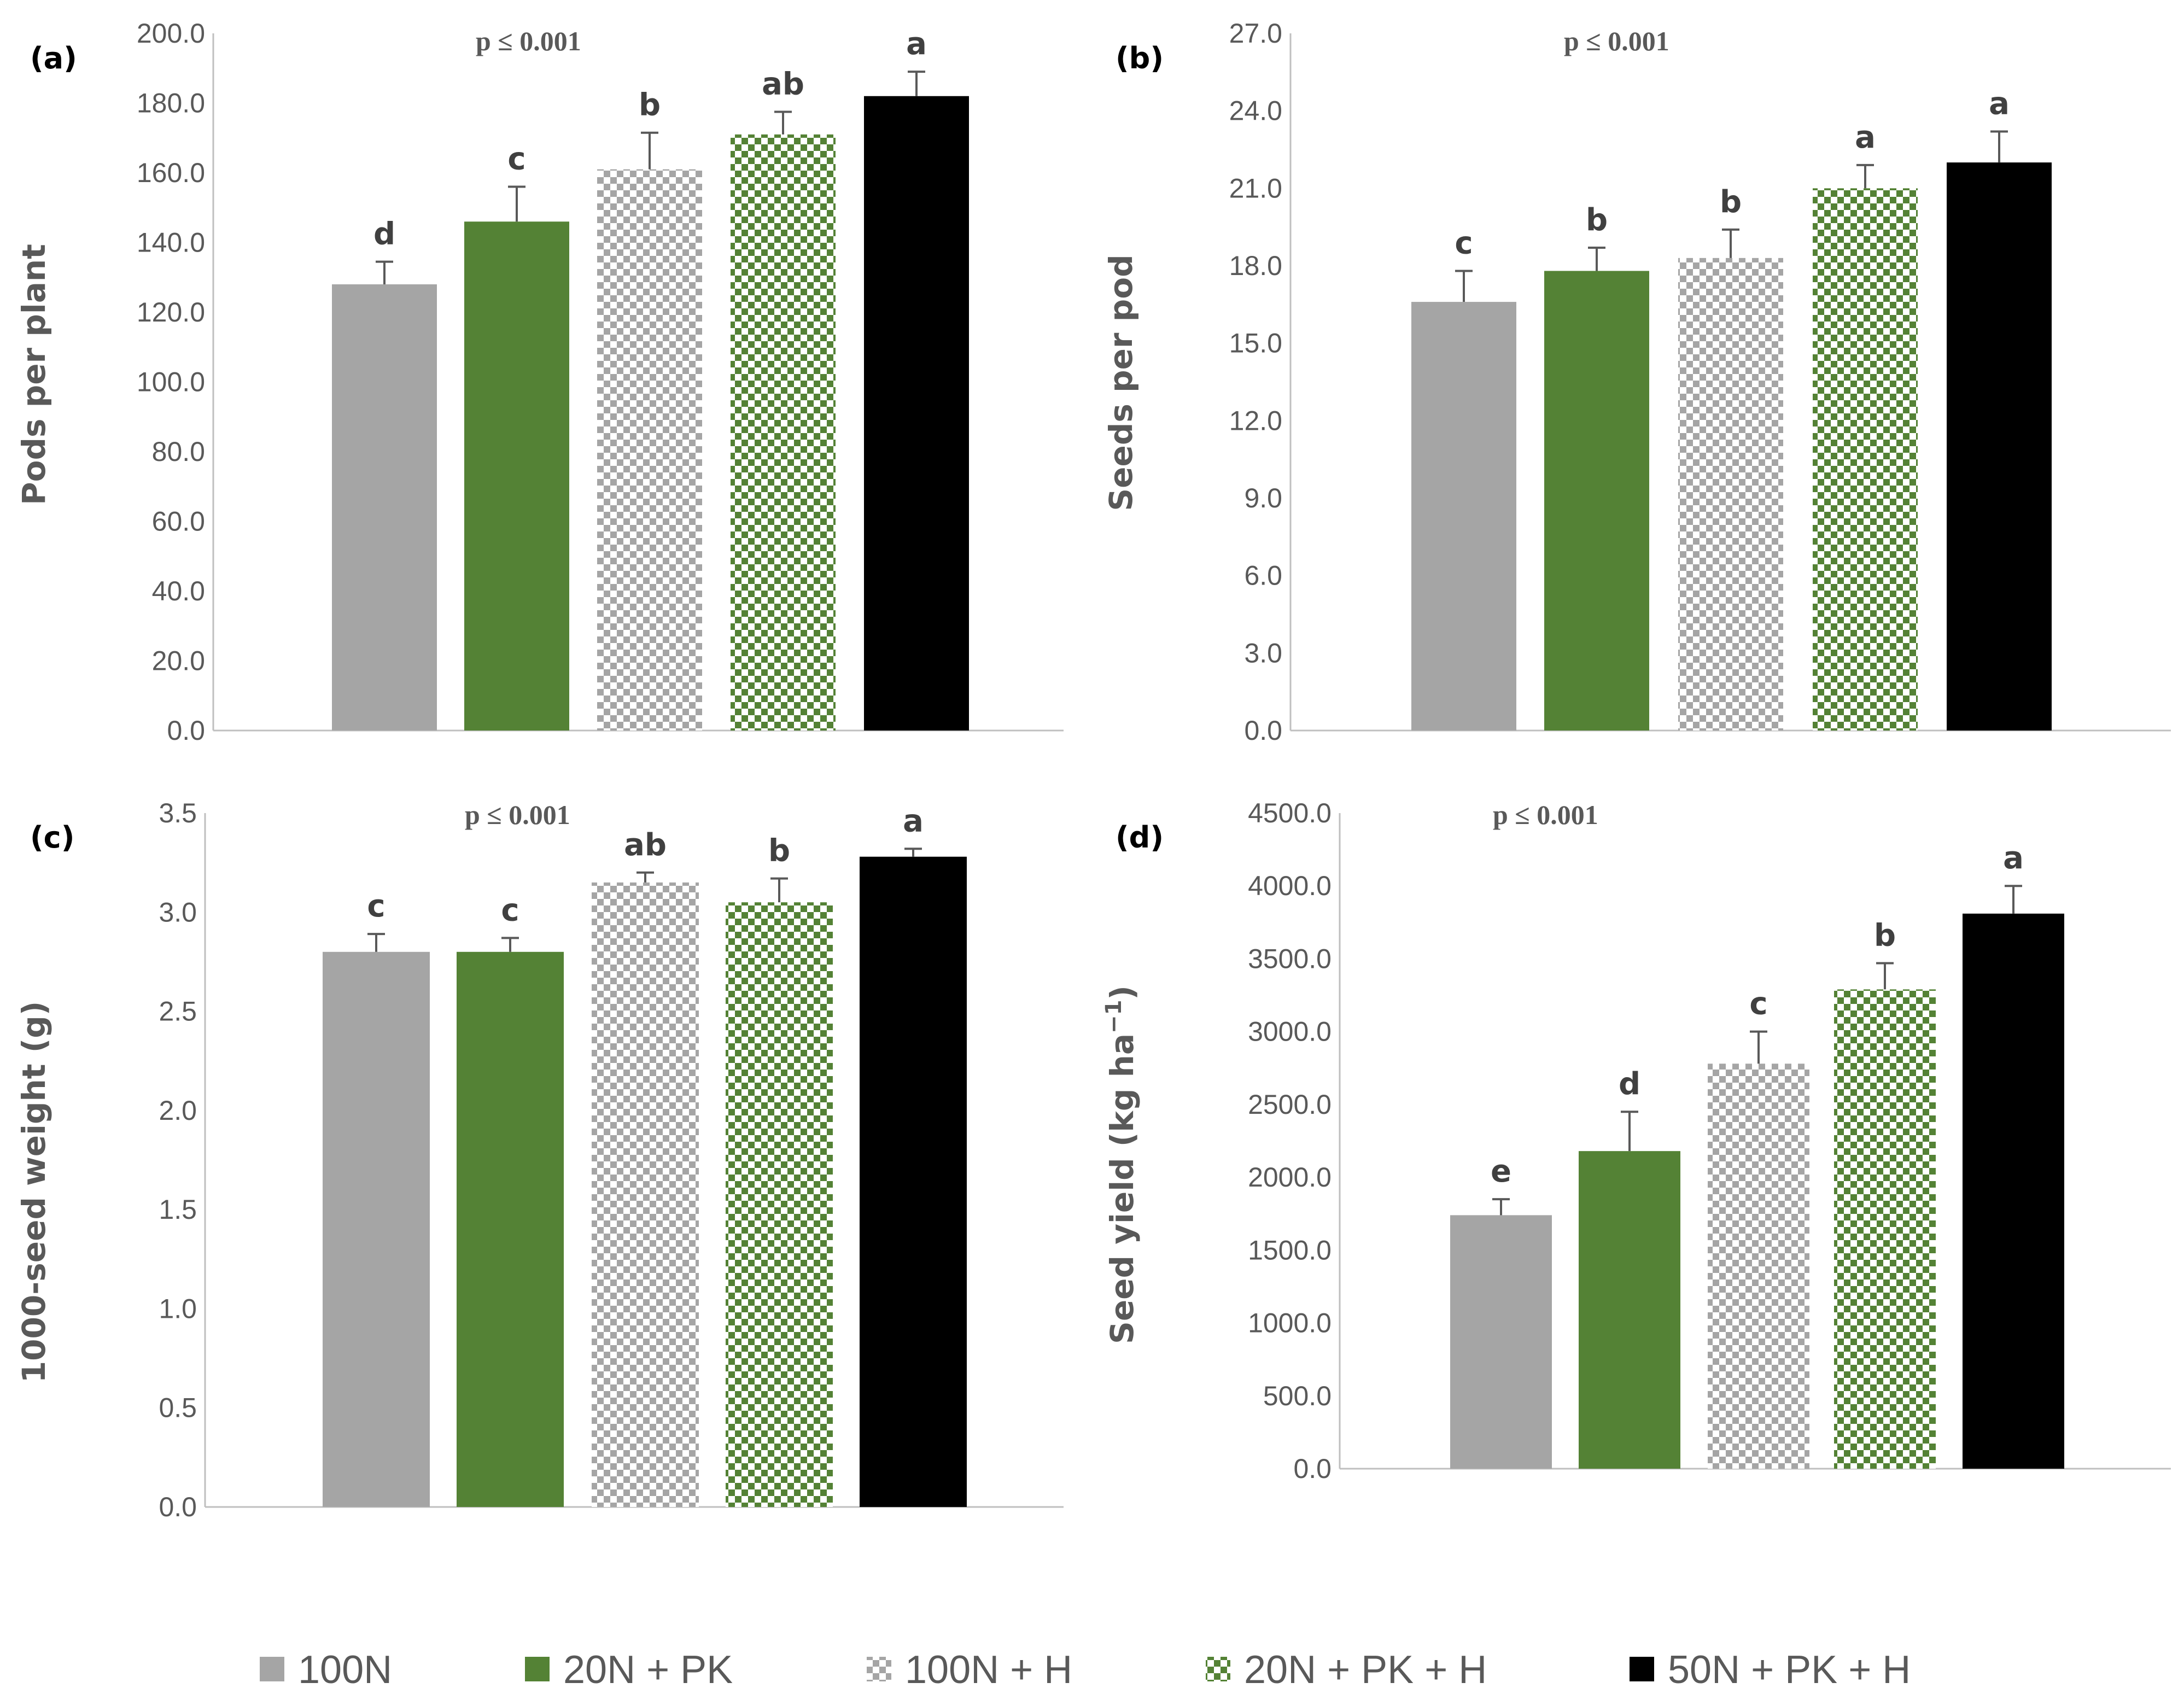 The height and width of the screenshot is (1706, 2184). What do you see at coordinates (1255, 111) in the screenshot?
I see `y-tick-label-b: 24.0` at bounding box center [1255, 111].